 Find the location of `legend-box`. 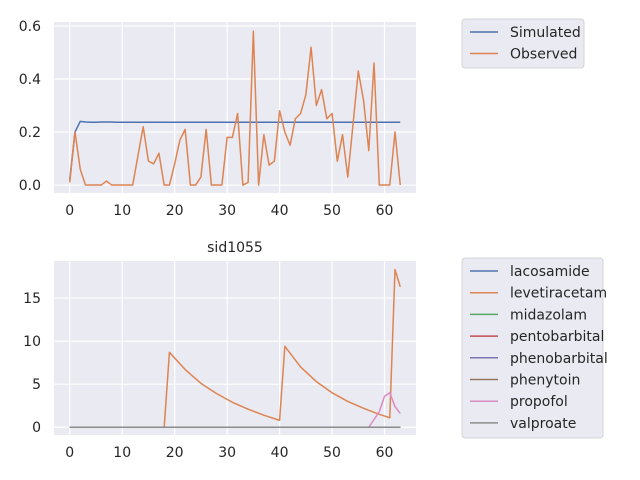

legend-box is located at coordinates (532, 348).